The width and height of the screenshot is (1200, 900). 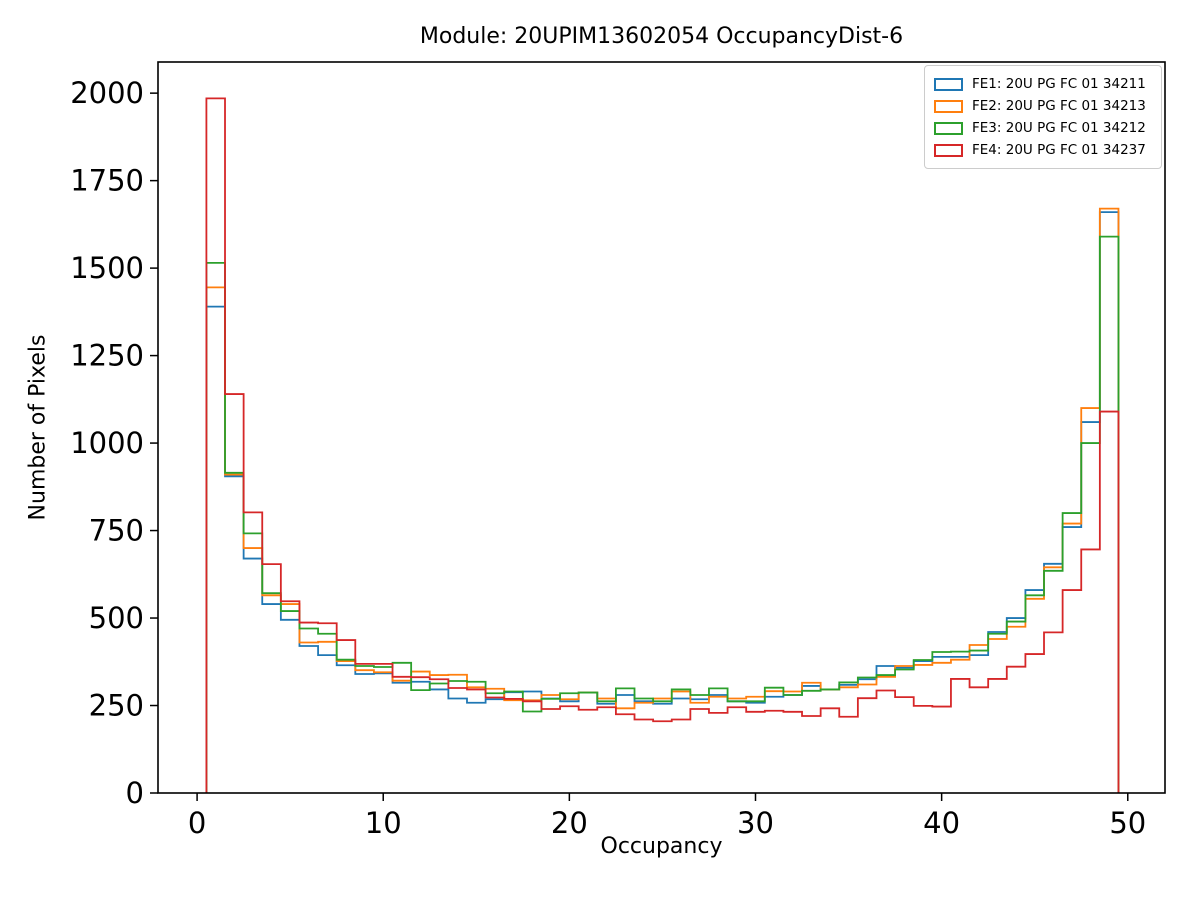 I want to click on legend-swatch-fe1, so click(x=948, y=84).